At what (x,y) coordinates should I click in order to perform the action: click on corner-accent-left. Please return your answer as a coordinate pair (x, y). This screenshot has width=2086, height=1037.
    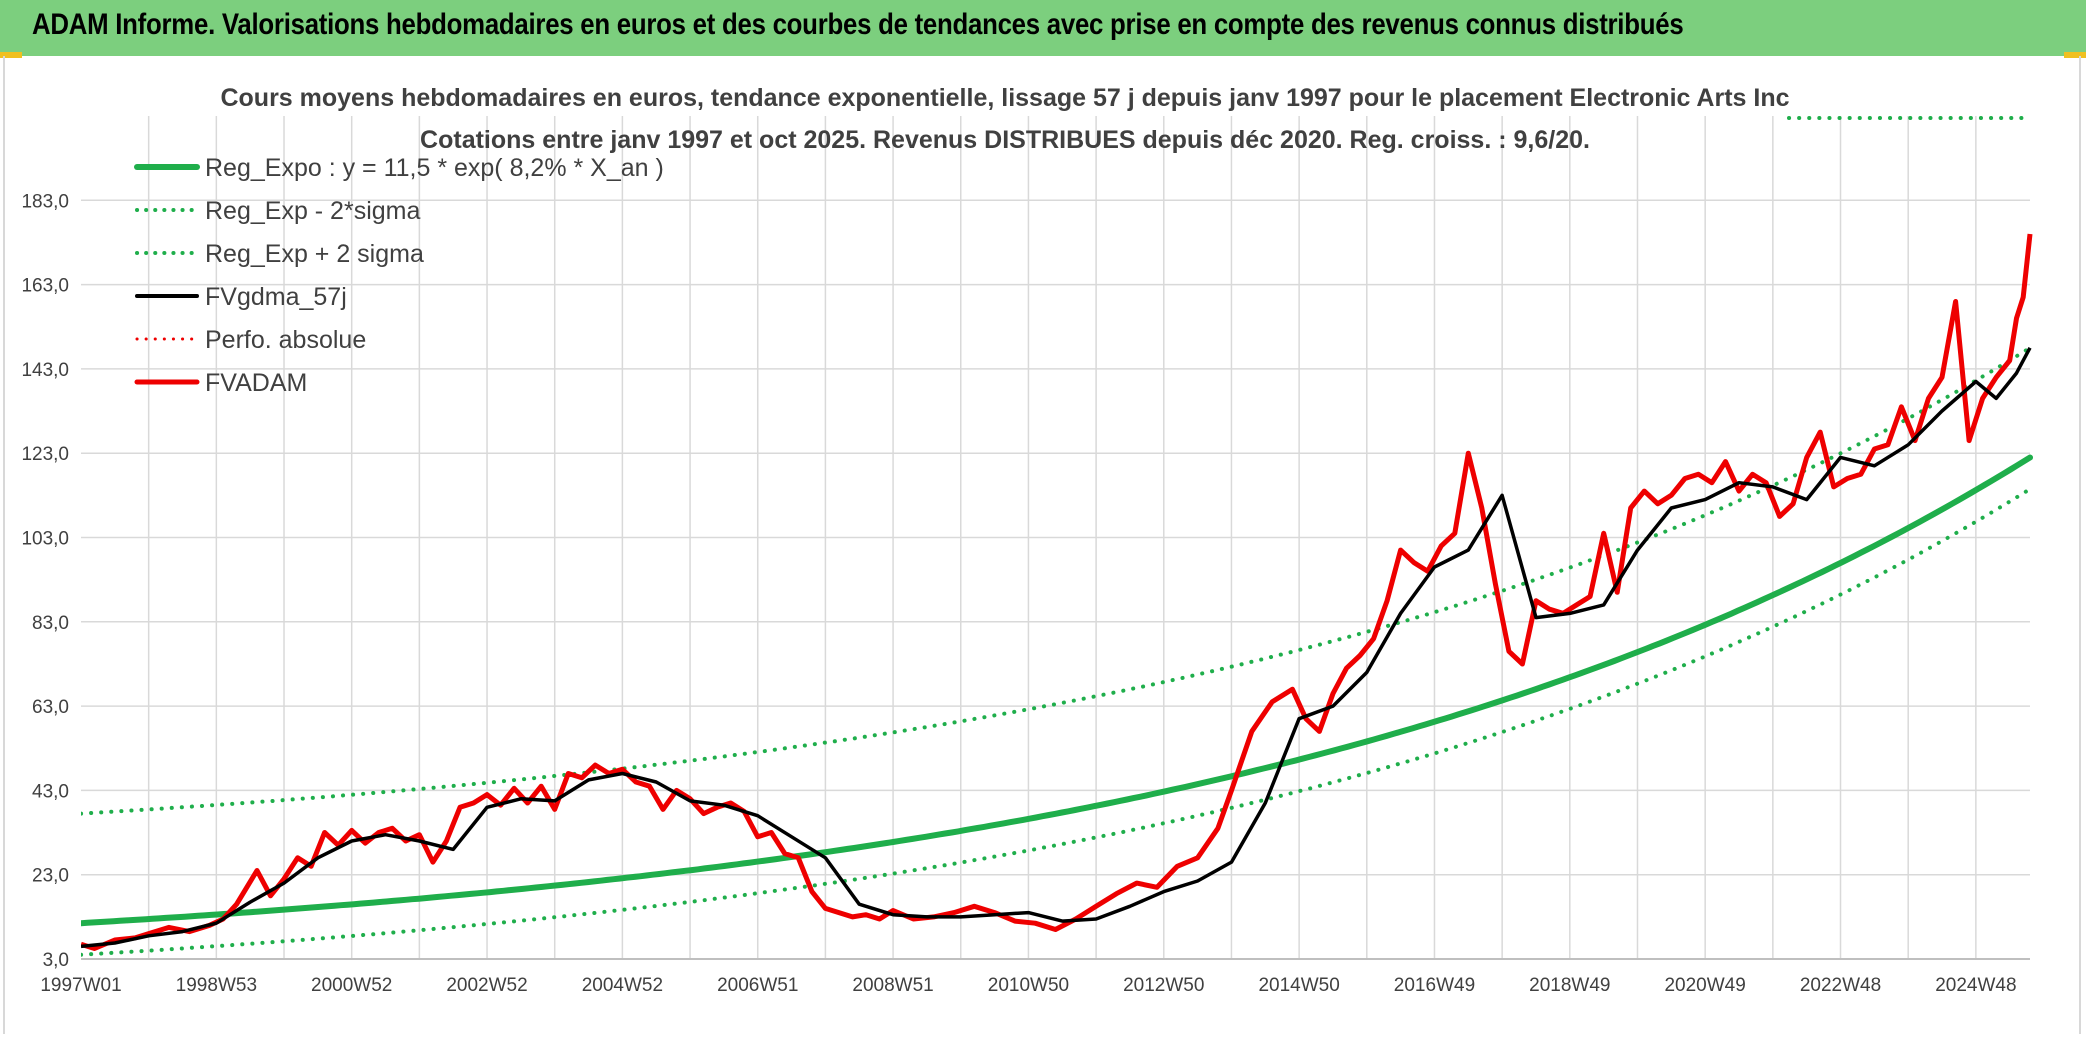
    Looking at the image, I should click on (11, 55).